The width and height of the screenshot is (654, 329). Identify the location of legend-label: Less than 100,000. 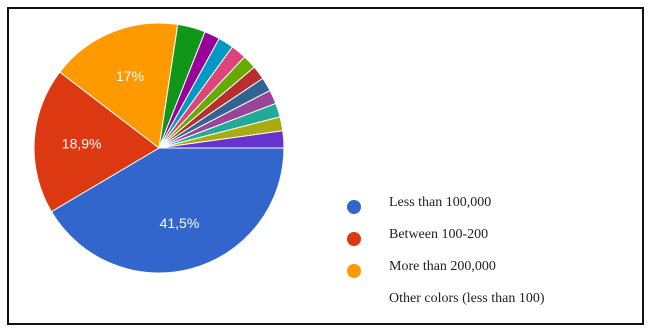
(440, 202).